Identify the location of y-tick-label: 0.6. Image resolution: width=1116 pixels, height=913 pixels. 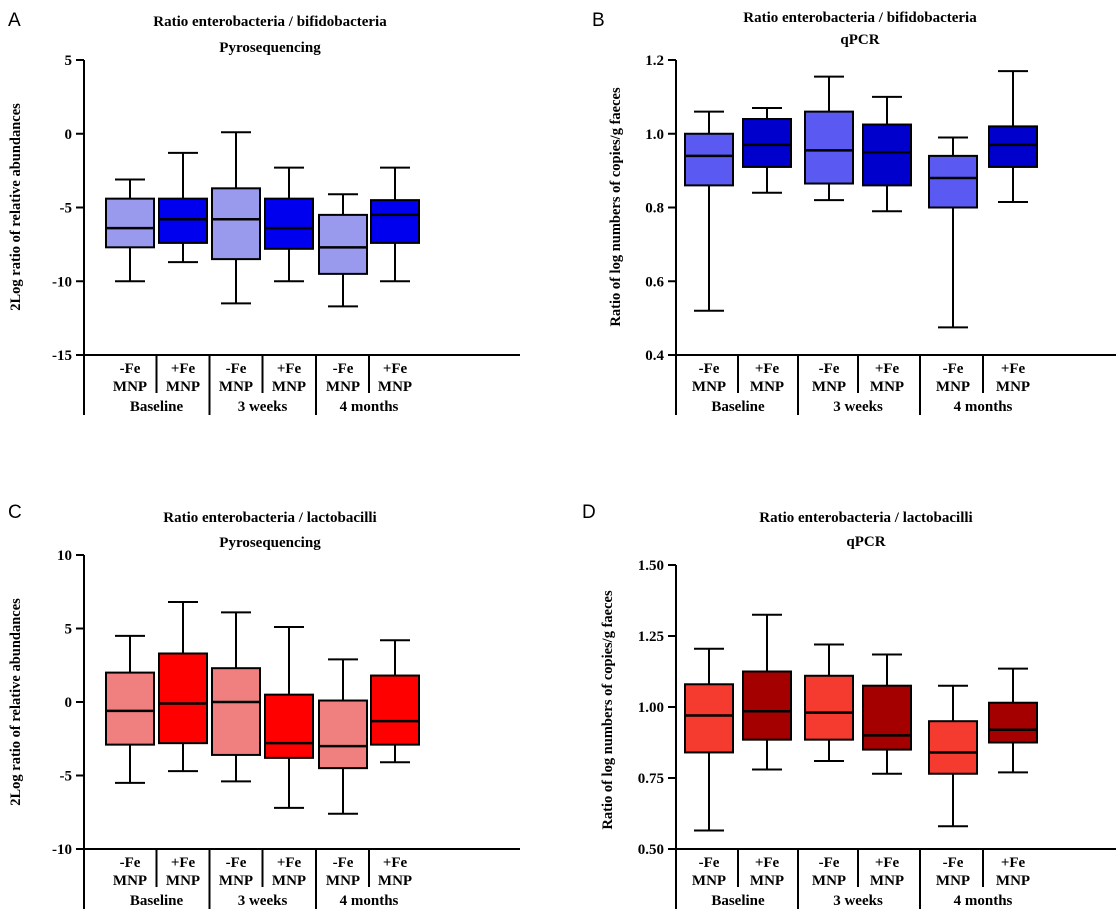
(654, 282).